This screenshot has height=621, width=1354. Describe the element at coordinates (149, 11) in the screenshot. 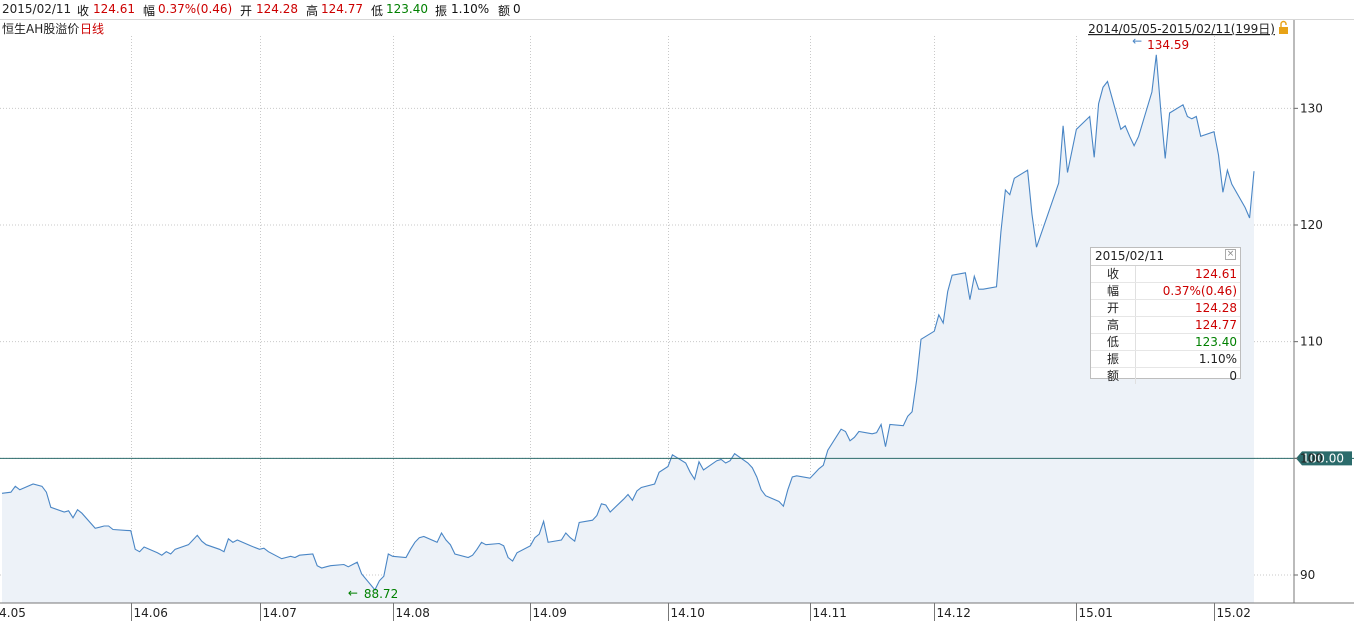

I see `change-label: 幅` at that location.